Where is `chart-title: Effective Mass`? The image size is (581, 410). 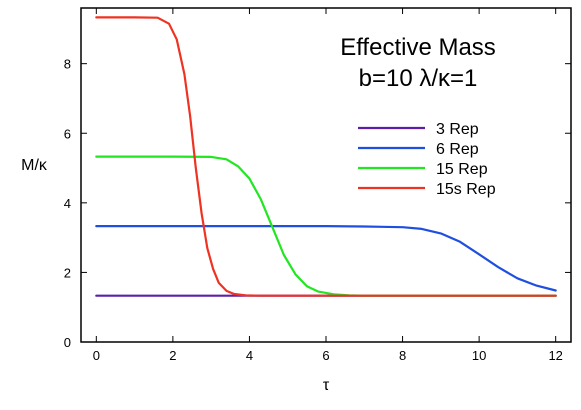
chart-title: Effective Mass is located at coordinates (418, 47).